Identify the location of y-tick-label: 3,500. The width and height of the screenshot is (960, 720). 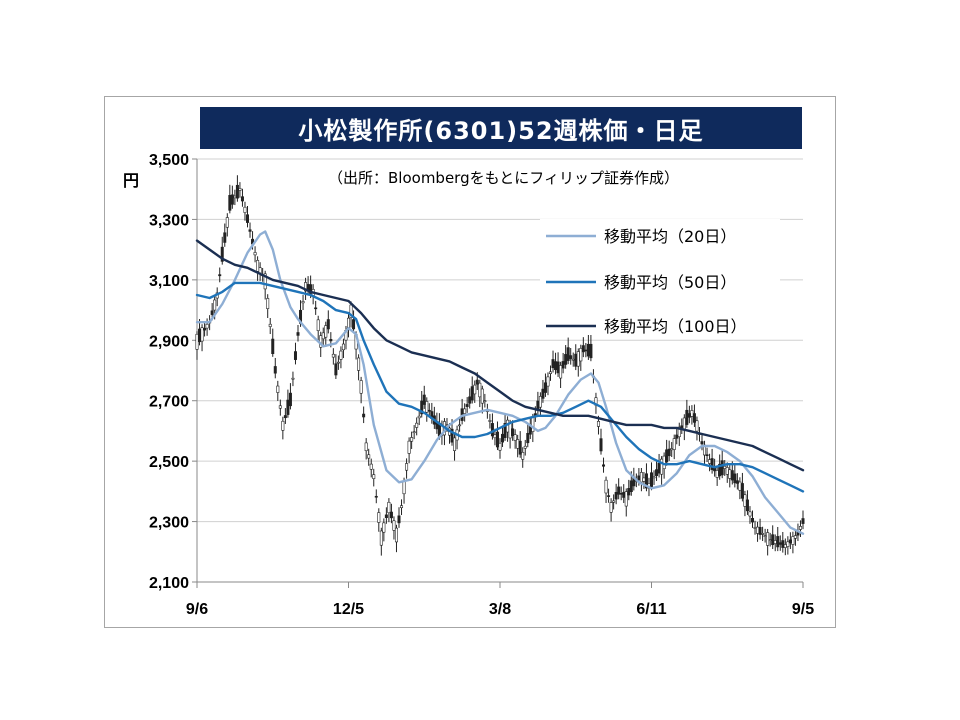
(169, 160).